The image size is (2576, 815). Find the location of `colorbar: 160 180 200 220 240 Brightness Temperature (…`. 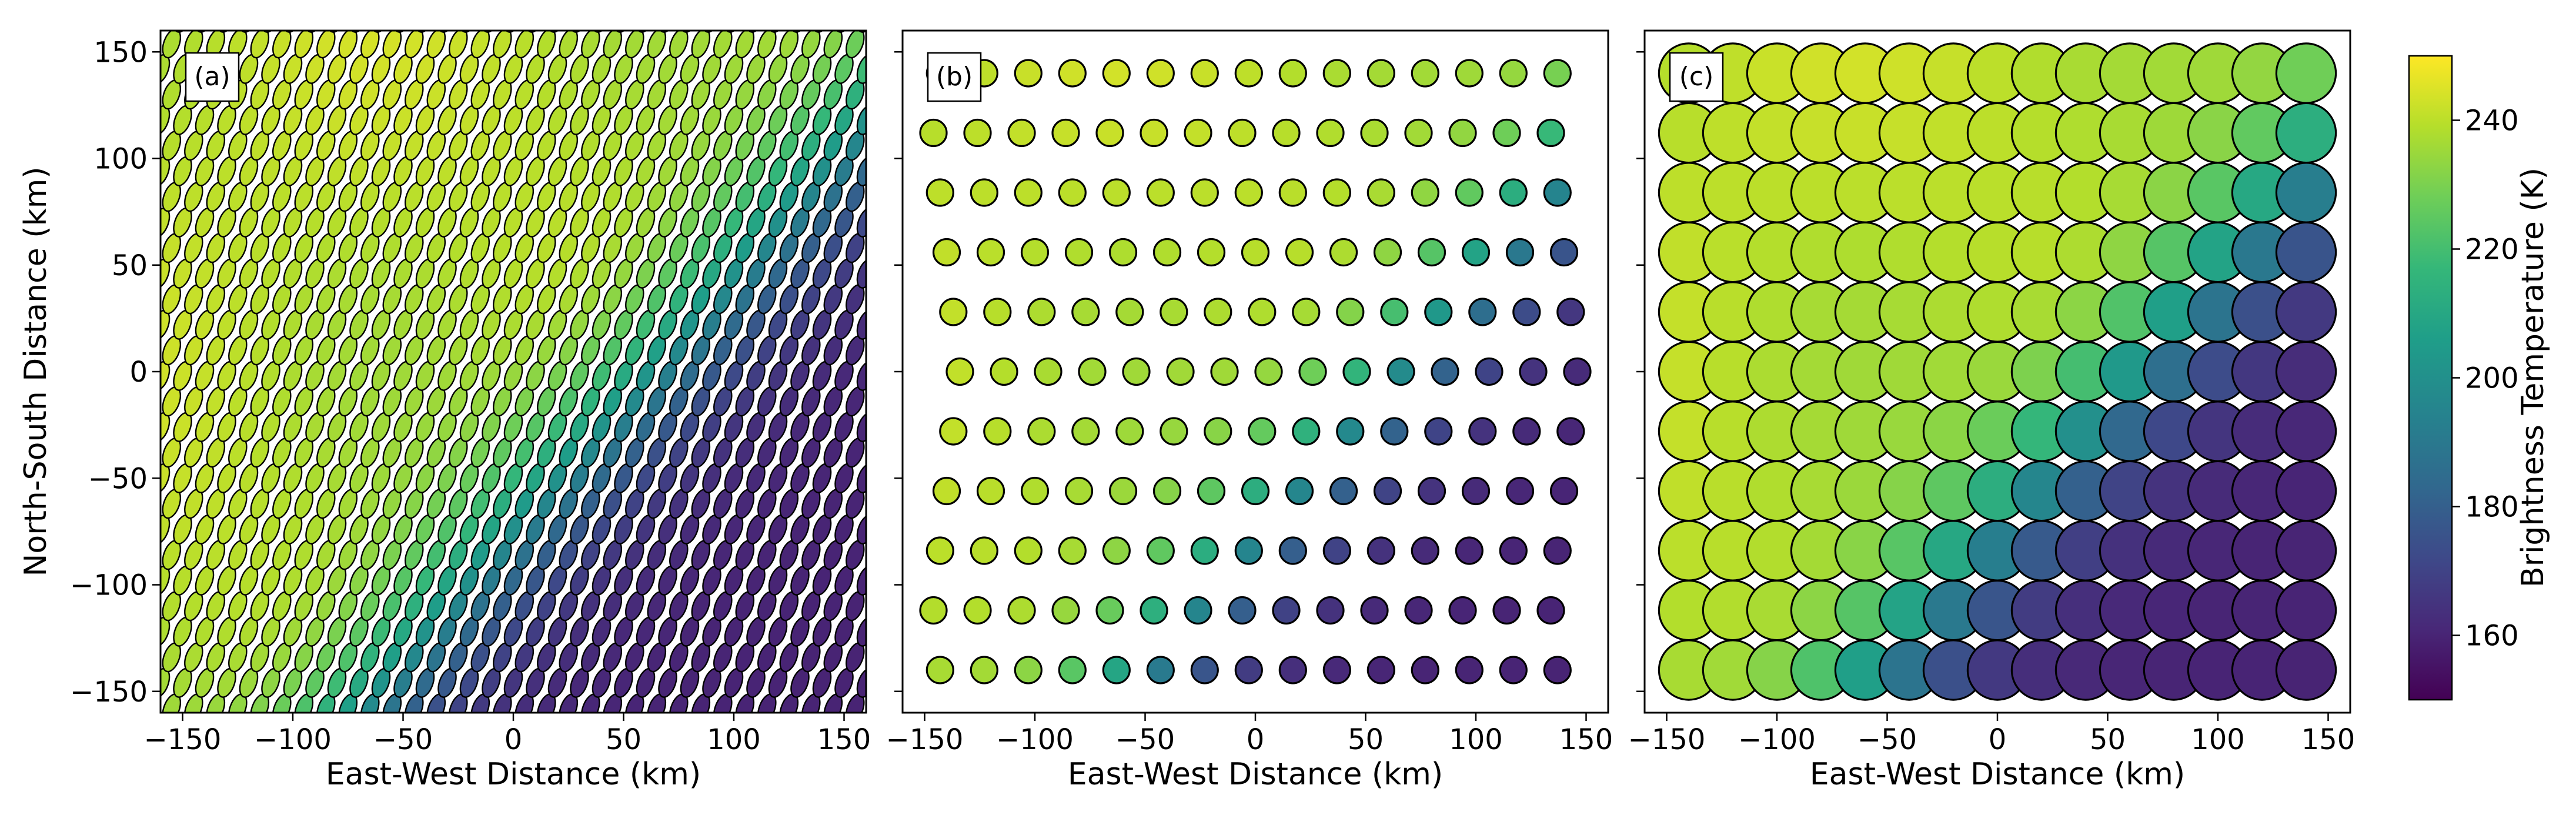

colorbar: 160 180 200 220 240 Brightness Temperature (… is located at coordinates (2479, 378).